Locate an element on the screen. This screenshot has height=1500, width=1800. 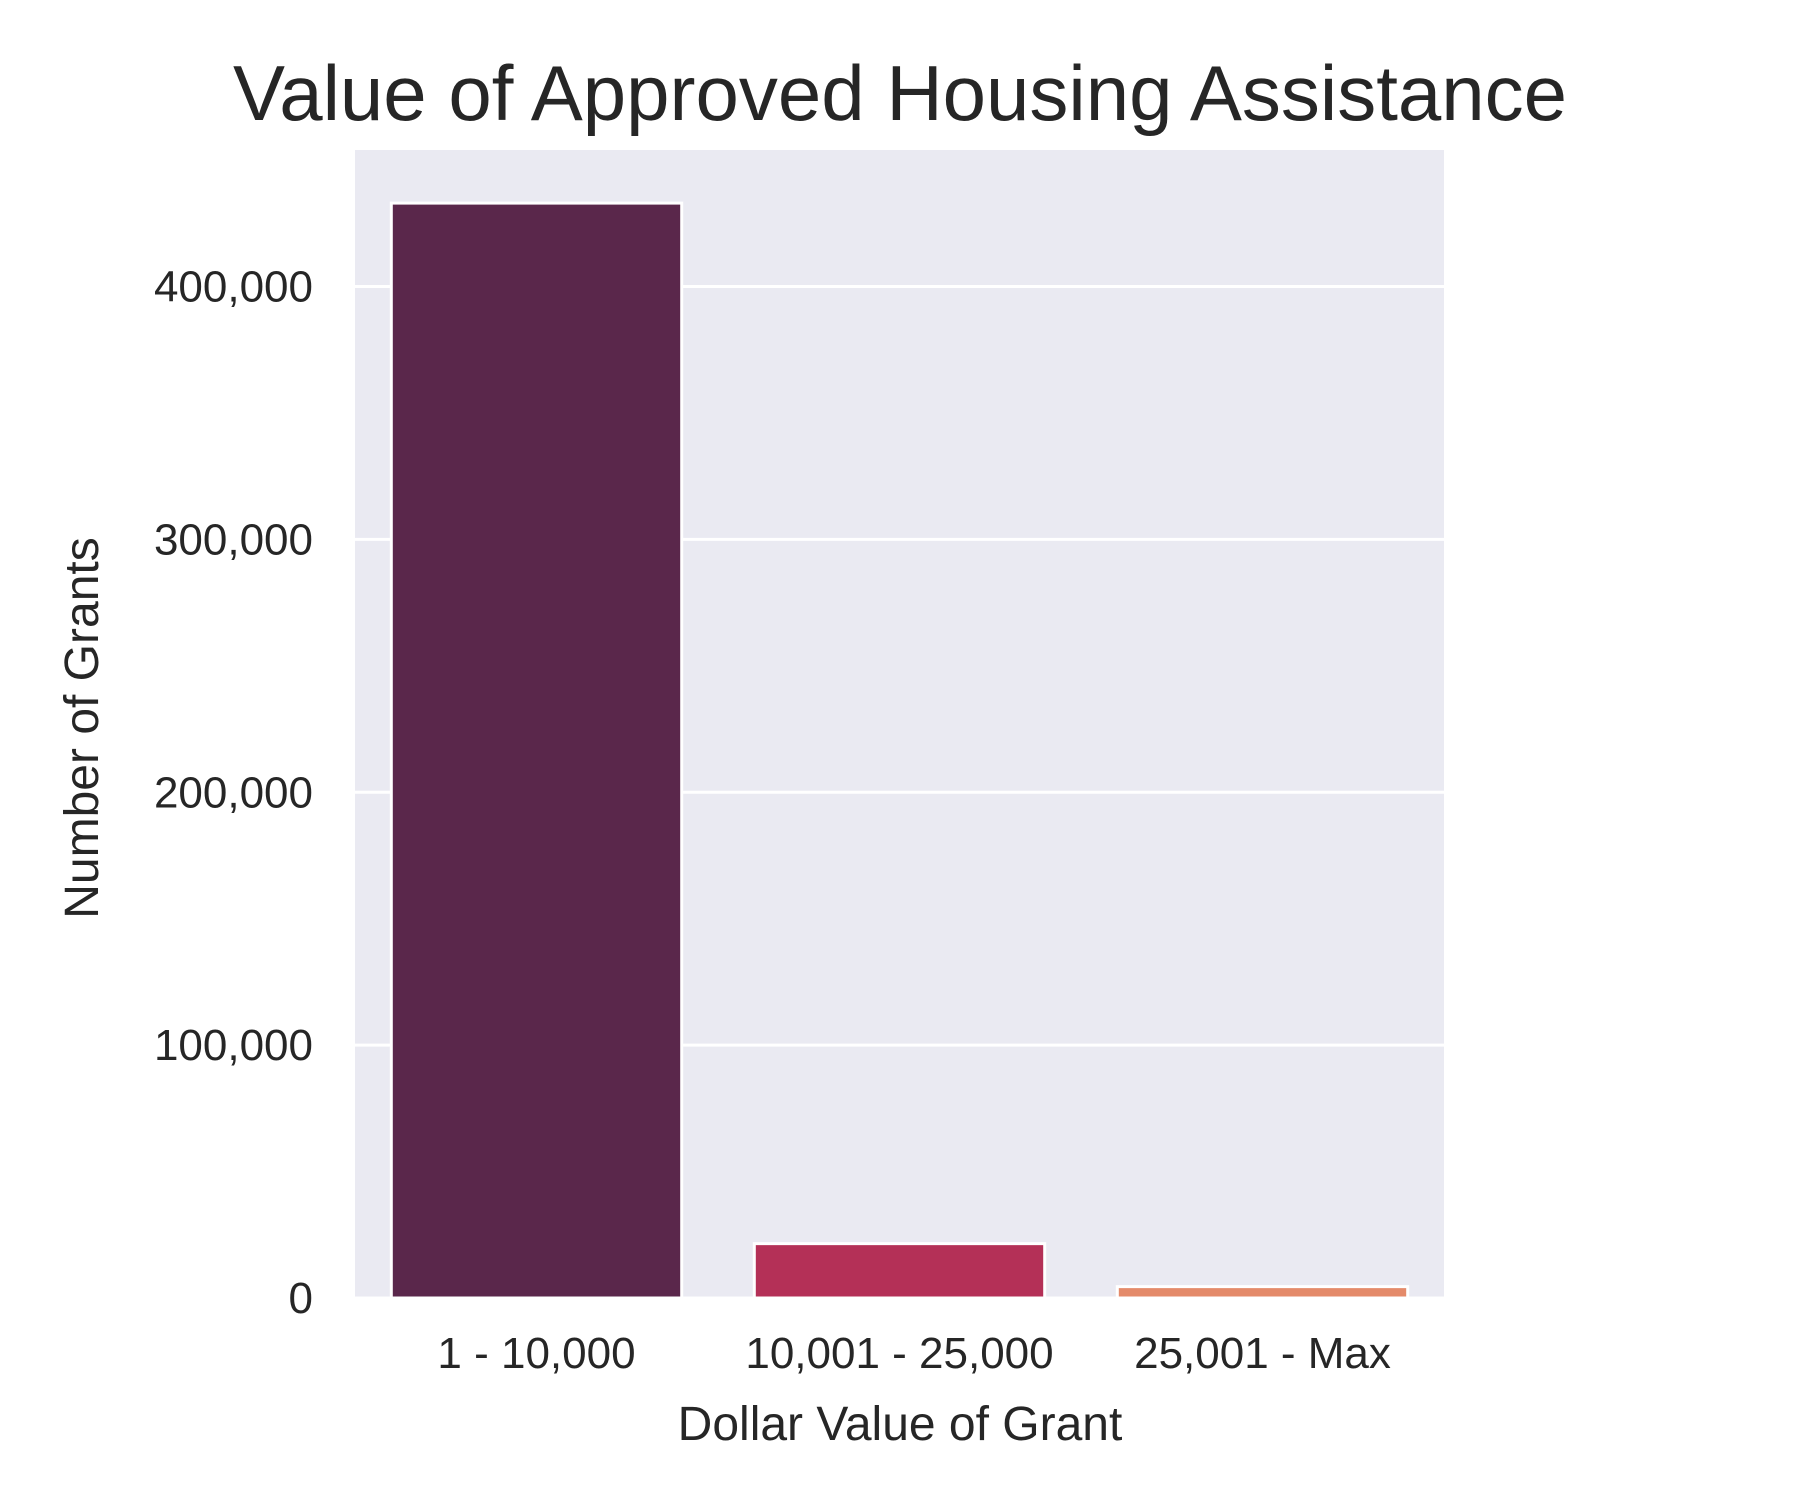
x-tick-labels: 1 - 10,000 10,001 - 25,000 25,001 - Max is located at coordinates (913, 1353).